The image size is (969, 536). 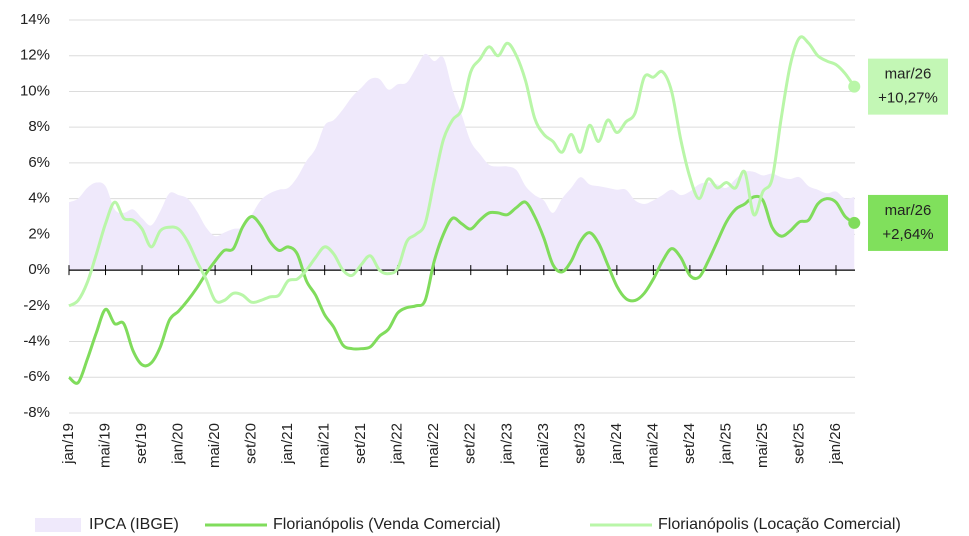 What do you see at coordinates (36, 412) in the screenshot?
I see `y-tick-label: -8%` at bounding box center [36, 412].